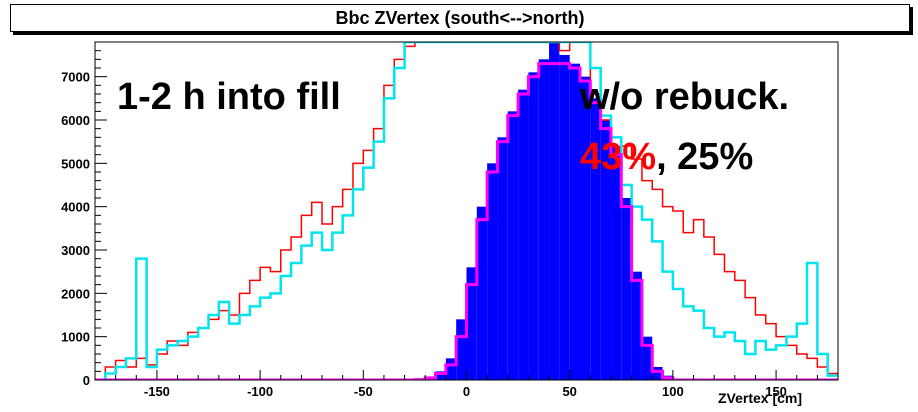 This screenshot has height=412, width=918. What do you see at coordinates (229, 97) in the screenshot?
I see `annotation-fill-time: 1-2 h into fill` at bounding box center [229, 97].